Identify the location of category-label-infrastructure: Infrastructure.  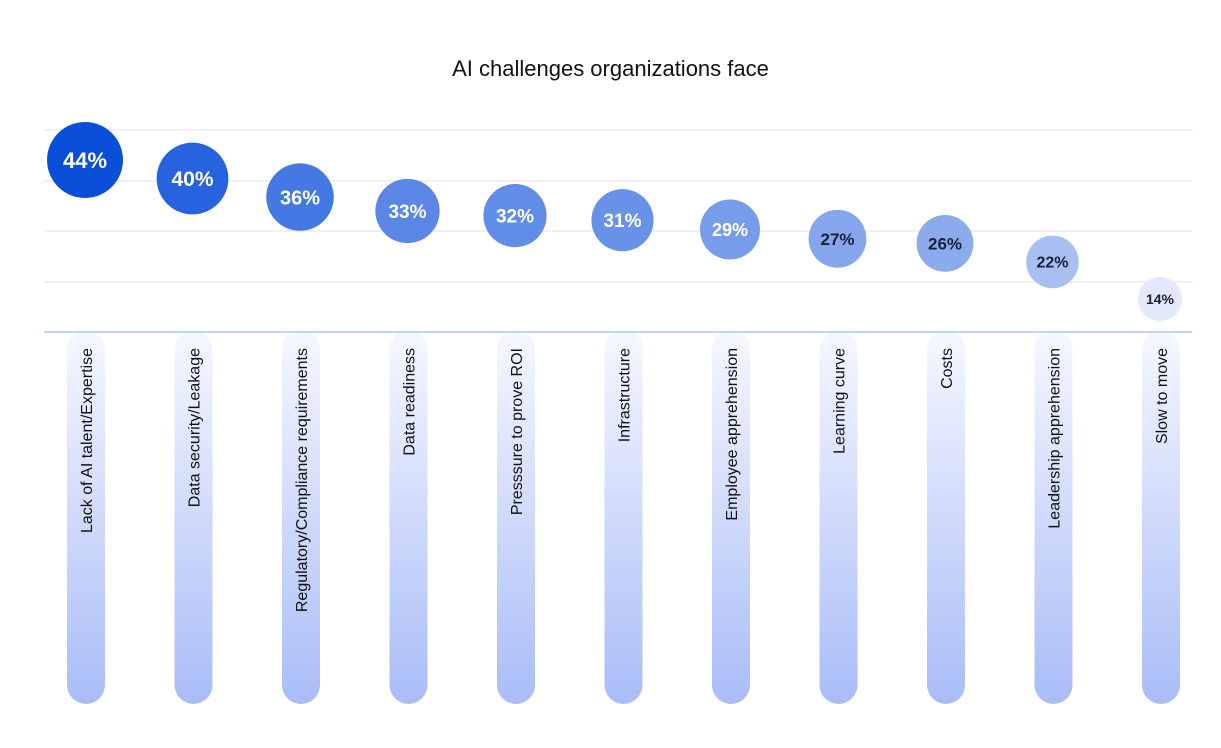
(625, 395).